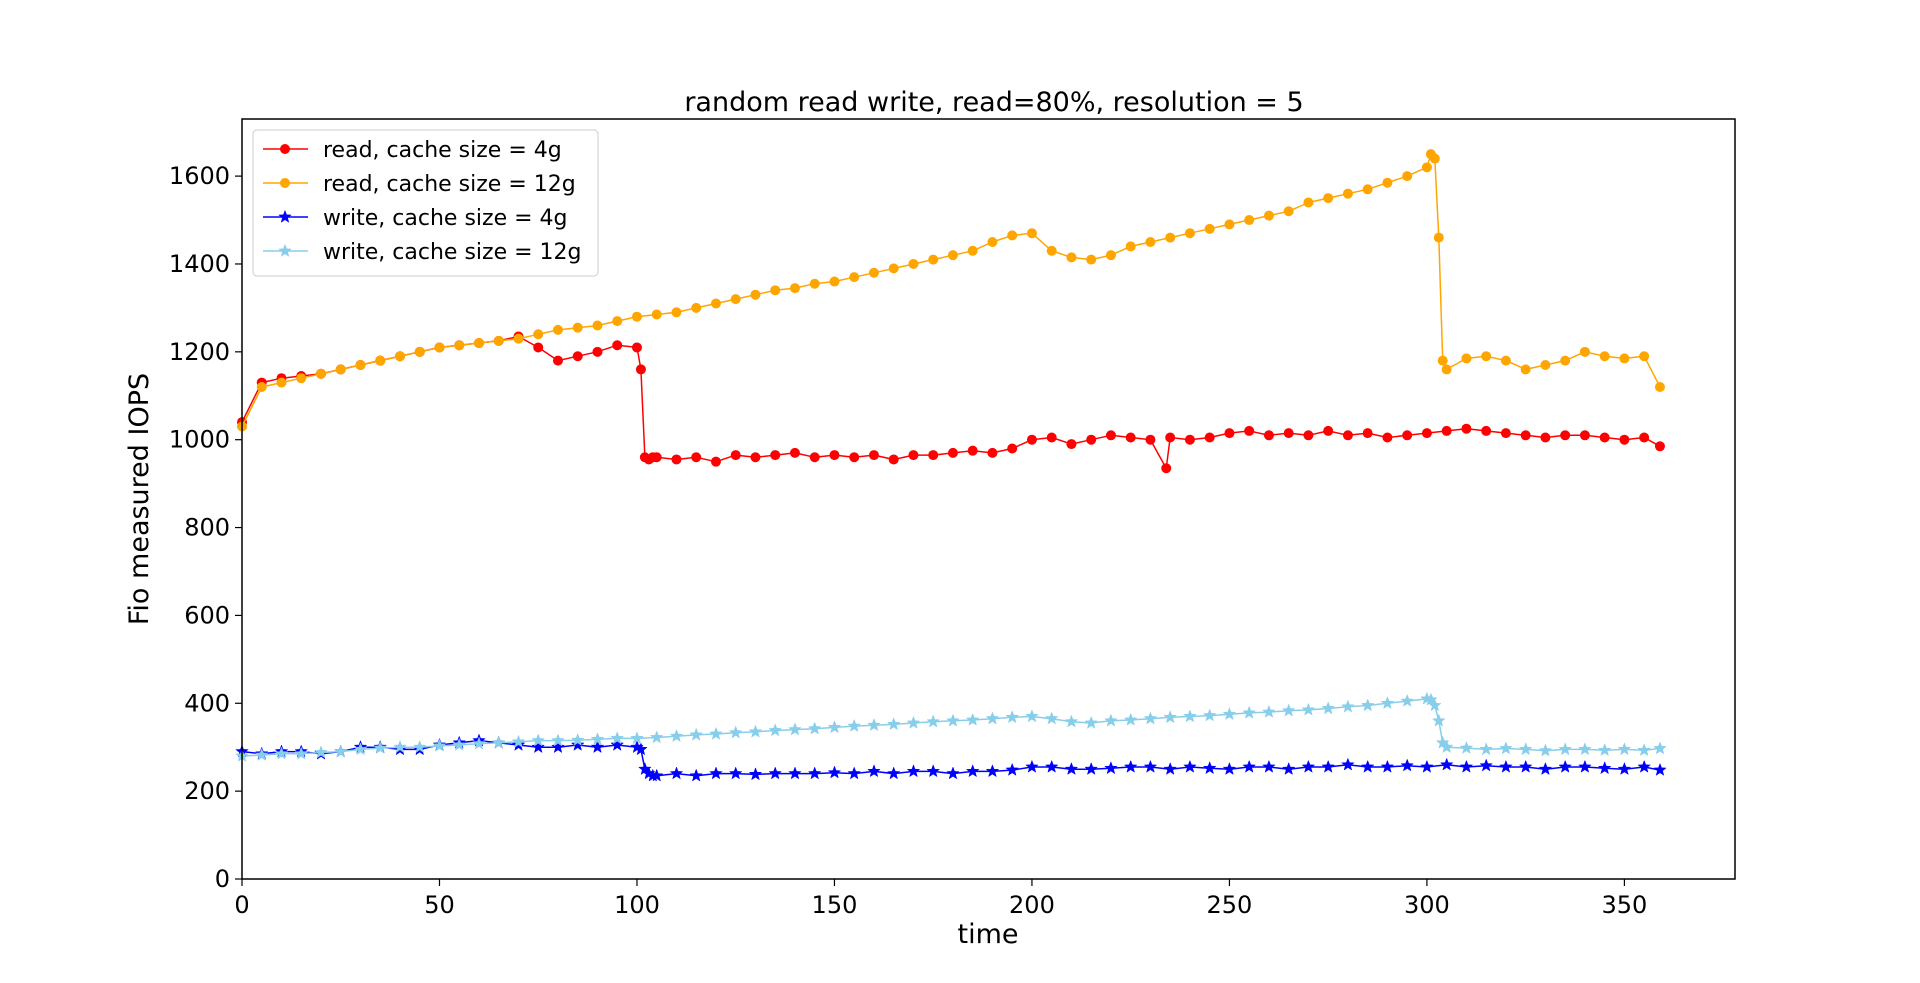  Describe the element at coordinates (139, 499) in the screenshot. I see `y-axis-title: Fio measured IOPS` at that location.